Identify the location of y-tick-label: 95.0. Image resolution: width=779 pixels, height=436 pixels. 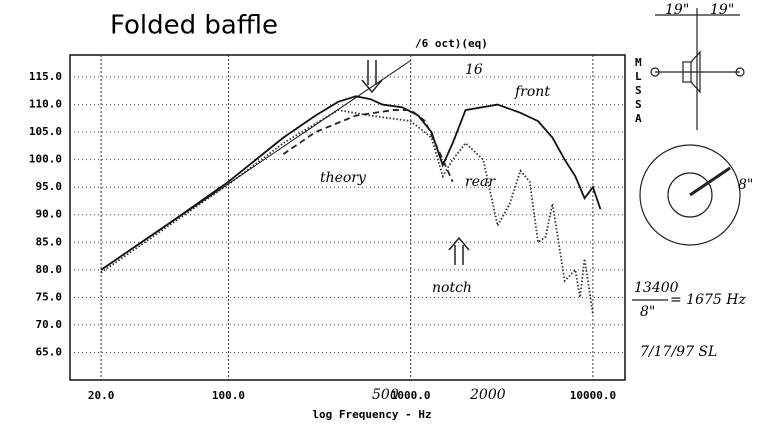
(49, 186).